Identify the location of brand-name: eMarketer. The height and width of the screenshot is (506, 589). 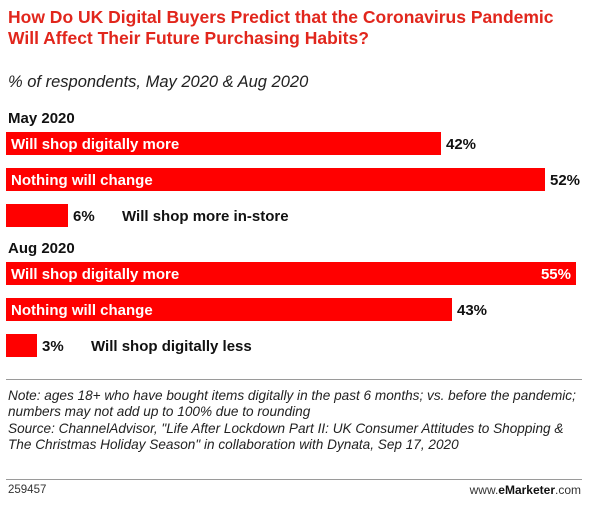
(526, 490).